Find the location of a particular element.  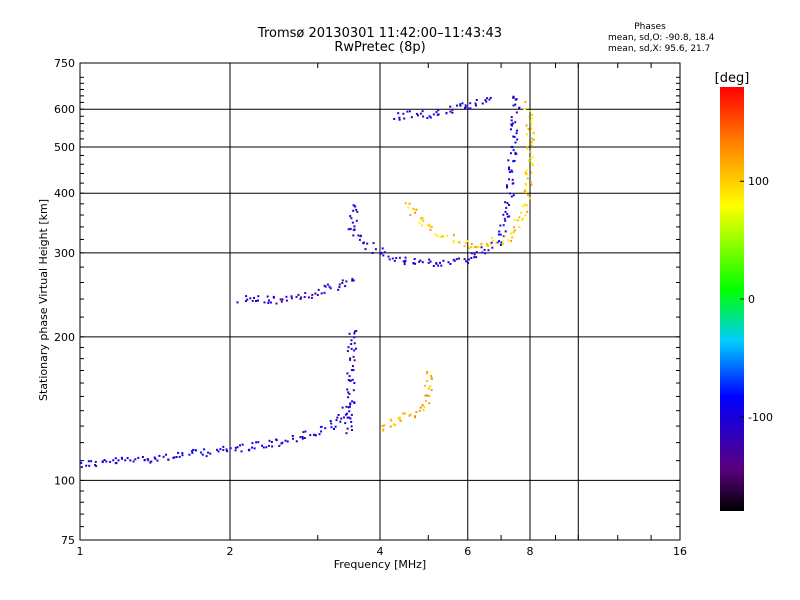

colorbar-tick-label: 100 is located at coordinates (758, 181).